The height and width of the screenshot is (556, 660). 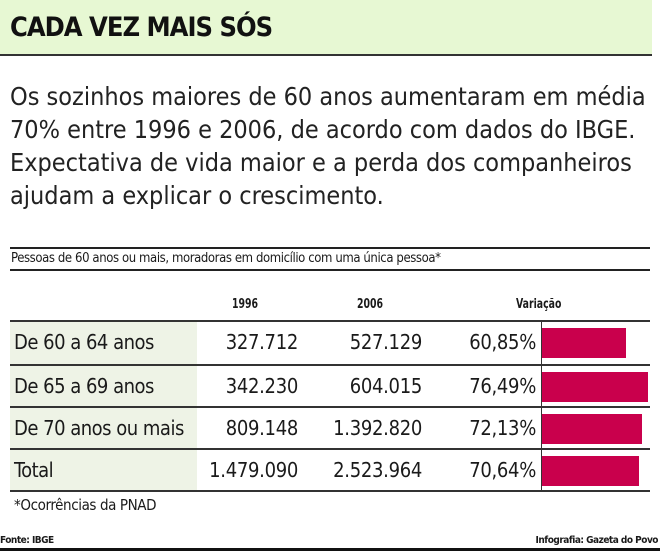 I want to click on value-1996: 327.712, so click(x=262, y=342).